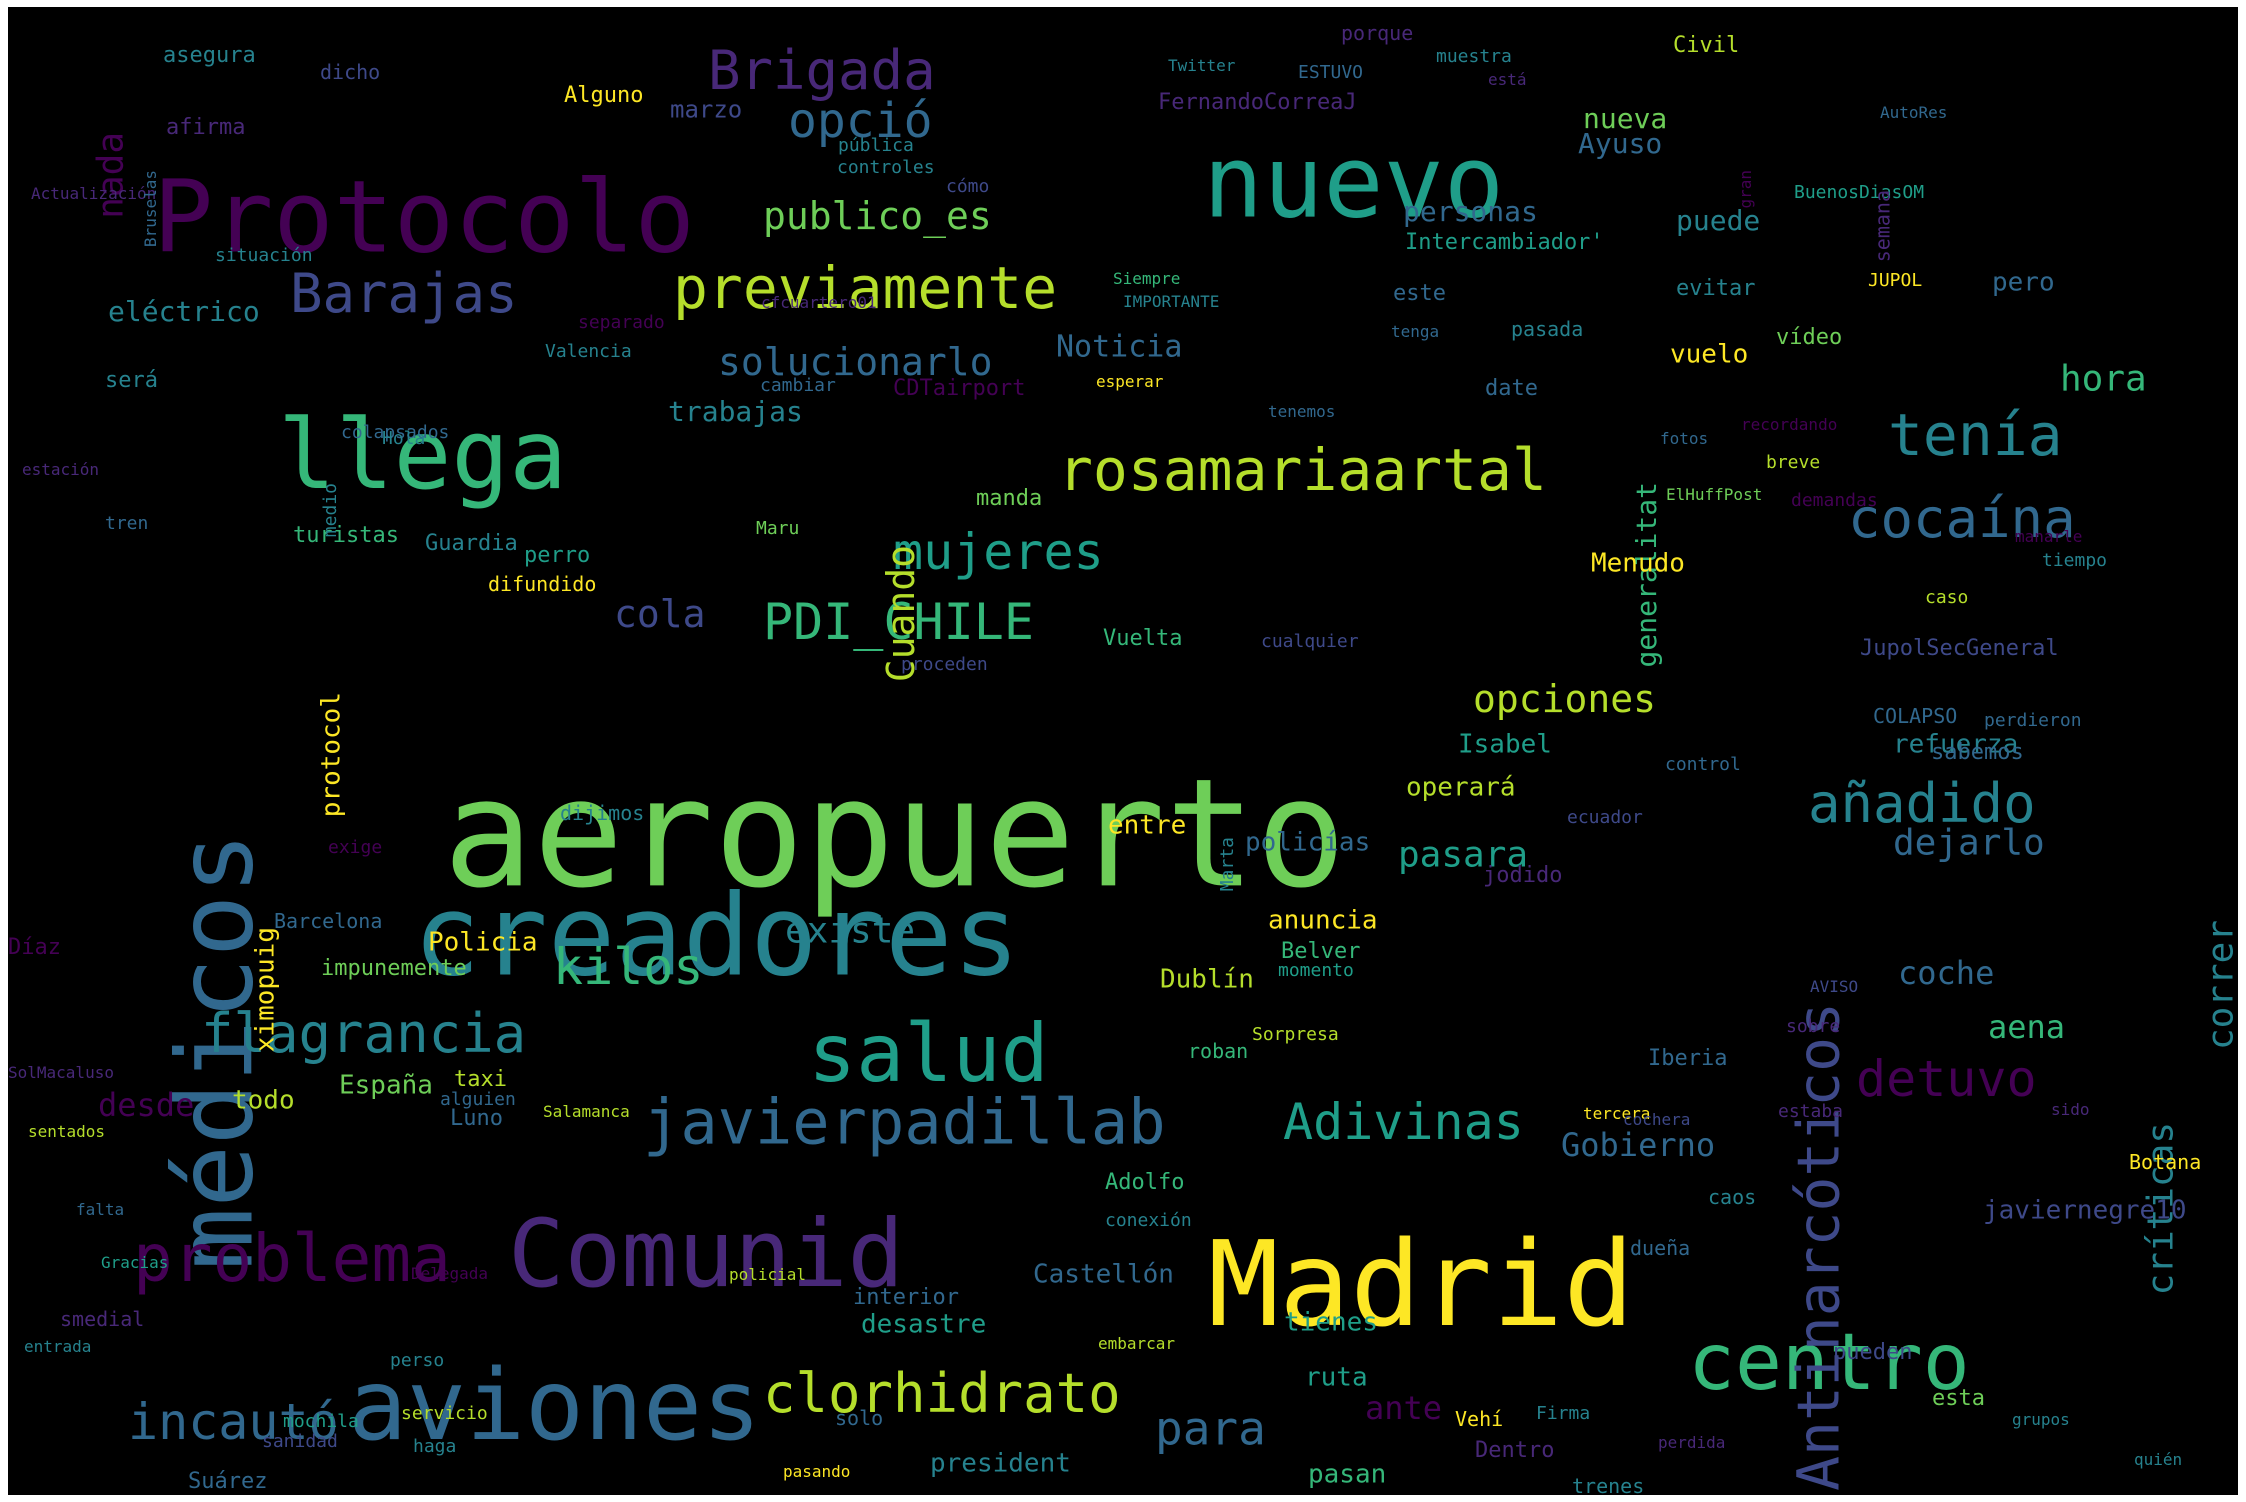 This screenshot has height=1502, width=2246. What do you see at coordinates (60, 469) in the screenshot?
I see `word-estacion: estación` at bounding box center [60, 469].